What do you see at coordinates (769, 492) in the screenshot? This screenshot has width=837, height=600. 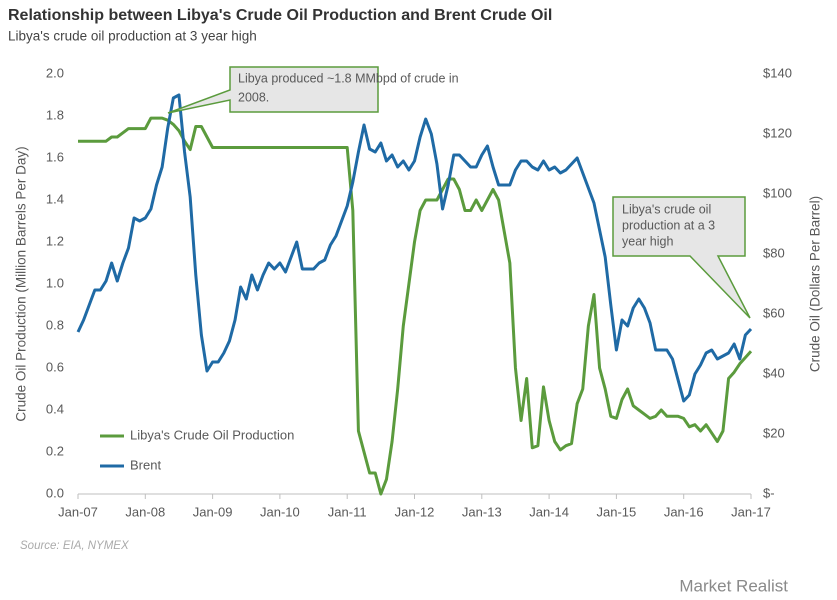 I see `y2-tick-label: $-` at bounding box center [769, 492].